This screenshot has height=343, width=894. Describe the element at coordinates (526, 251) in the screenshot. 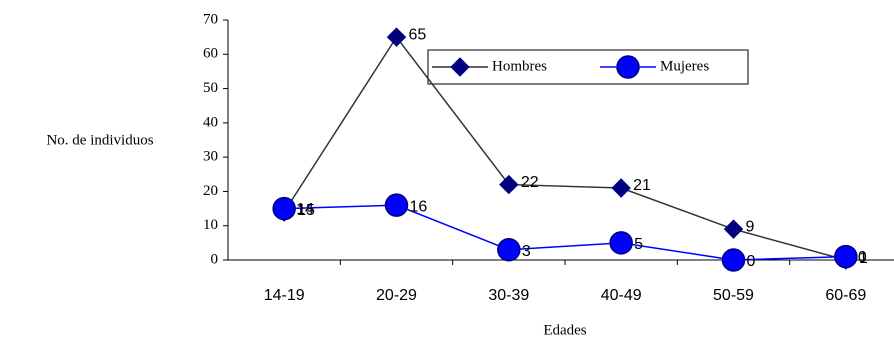

I see `data-label: 3` at that location.